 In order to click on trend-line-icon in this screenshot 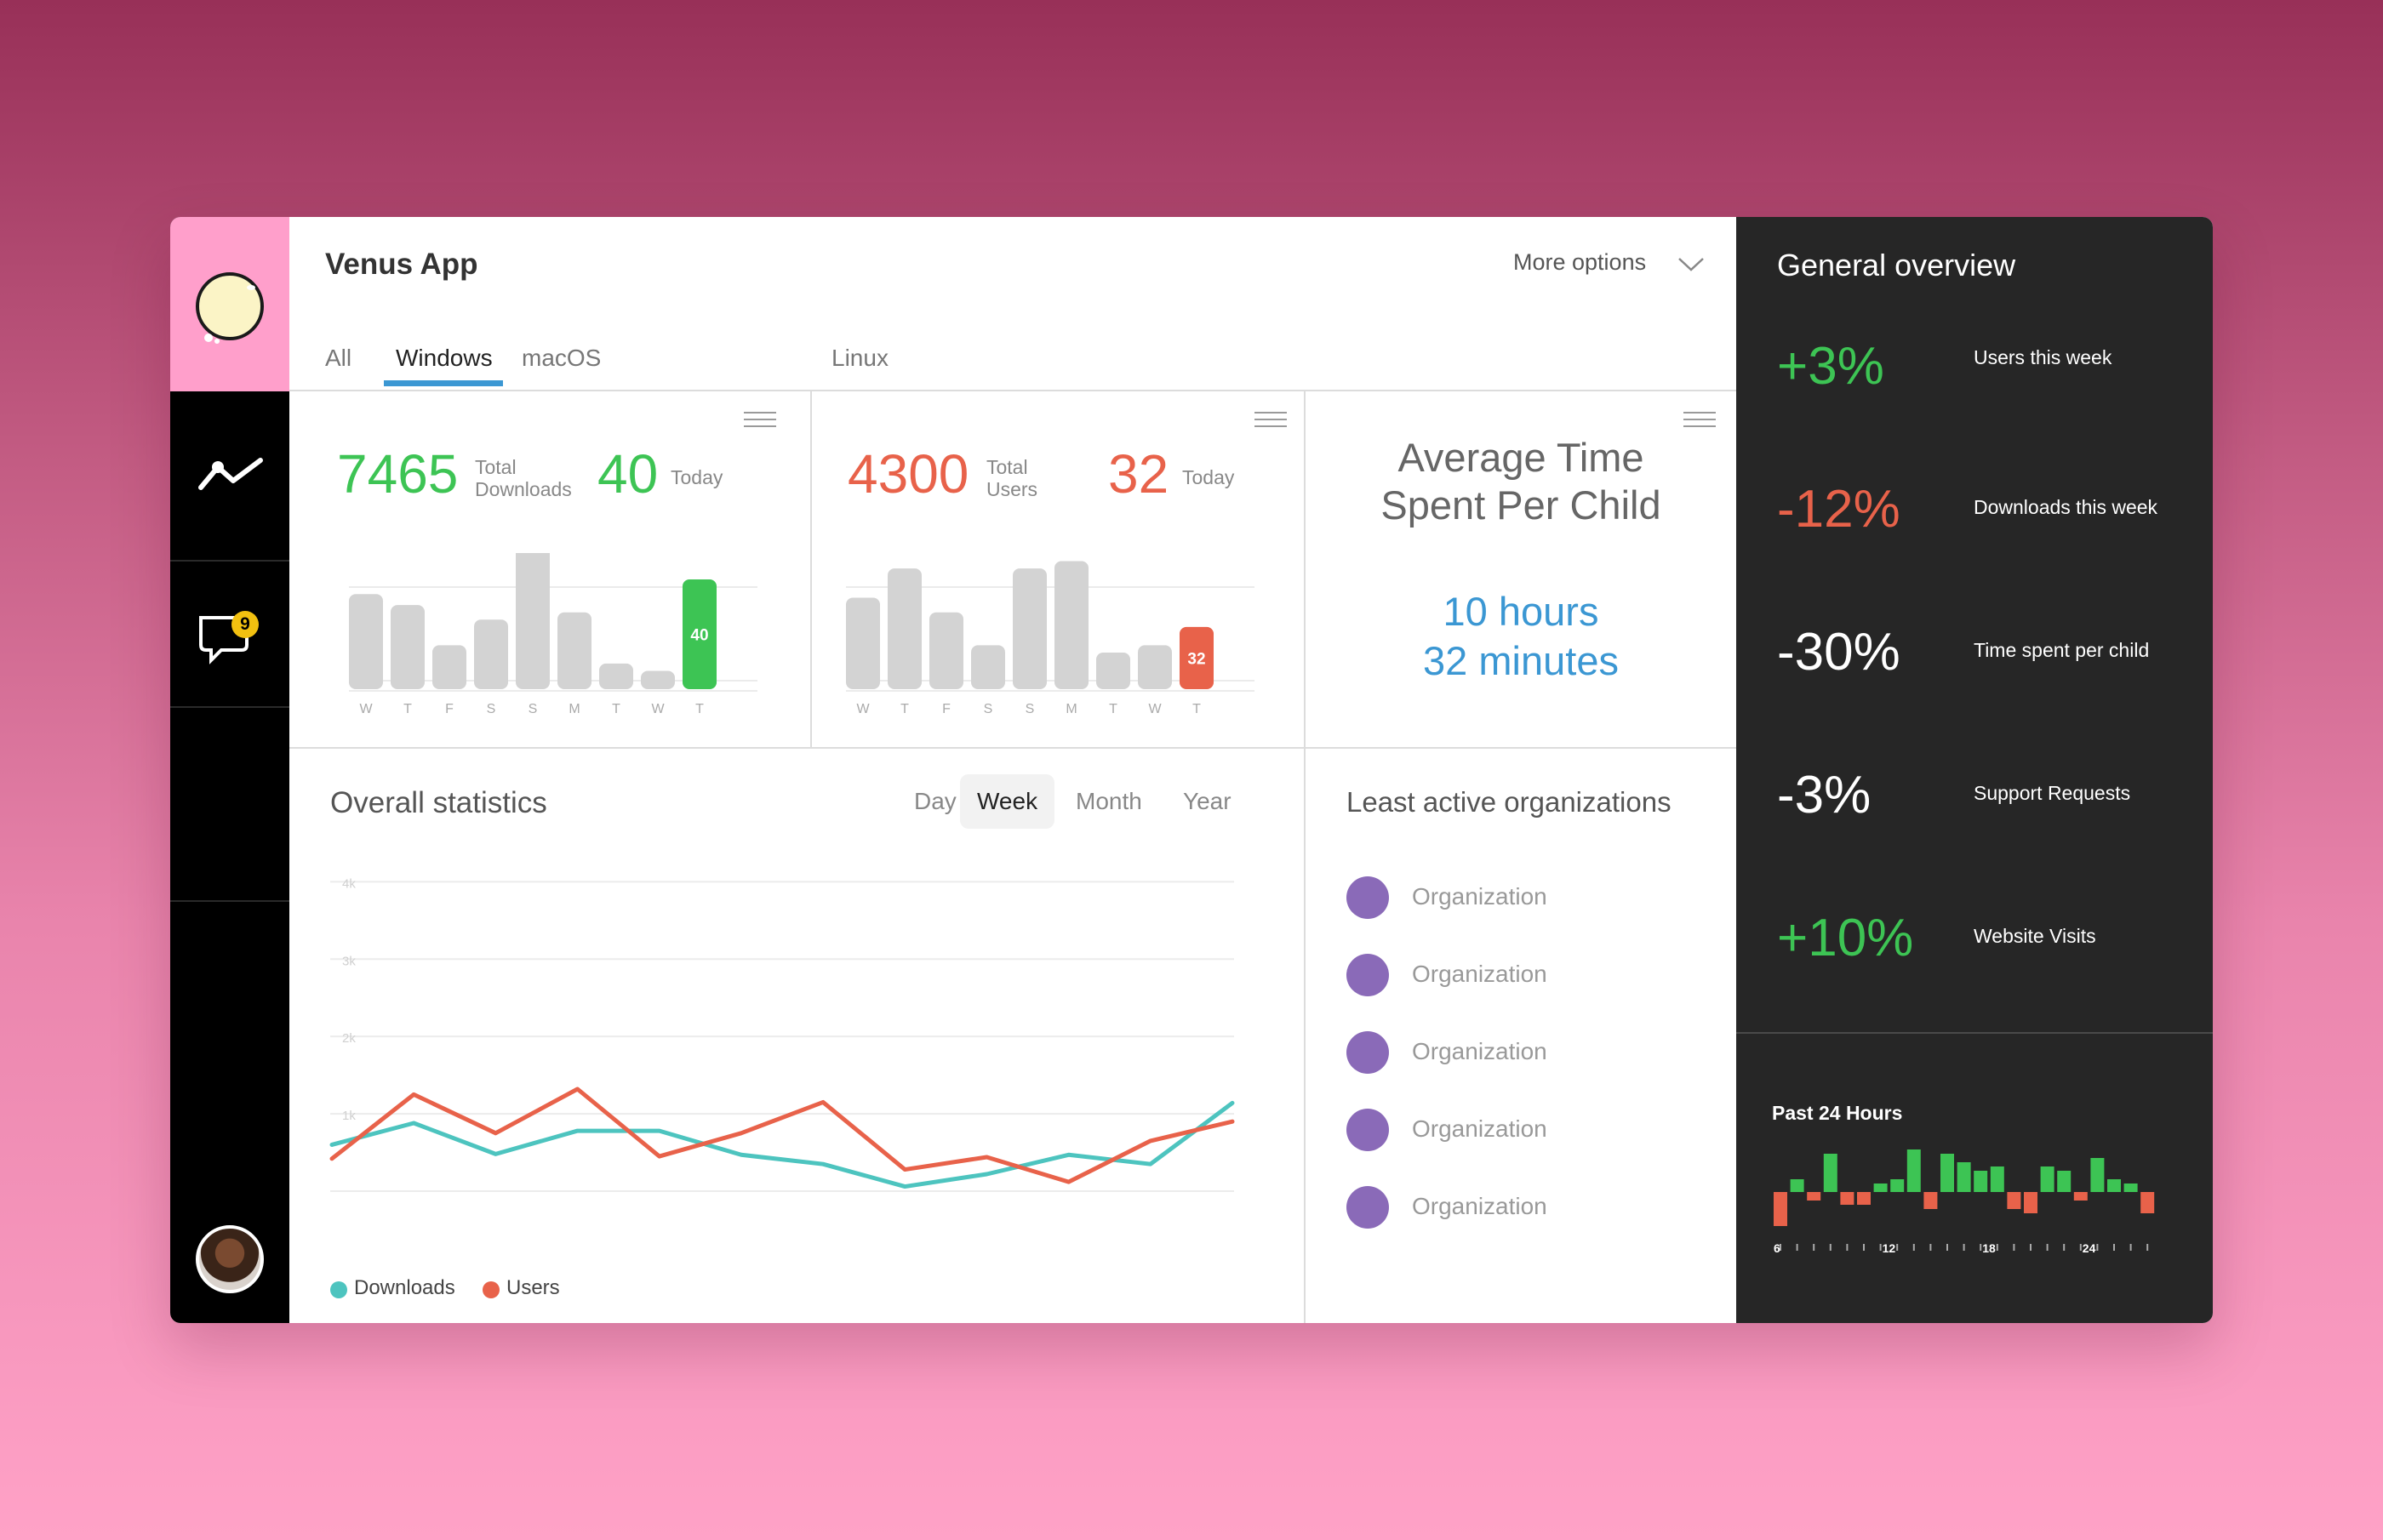, I will do `click(230, 474)`.